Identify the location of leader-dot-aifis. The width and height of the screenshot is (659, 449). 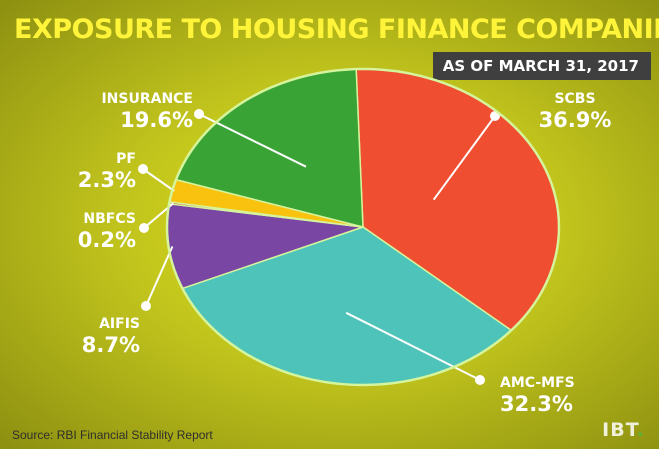
(146, 306).